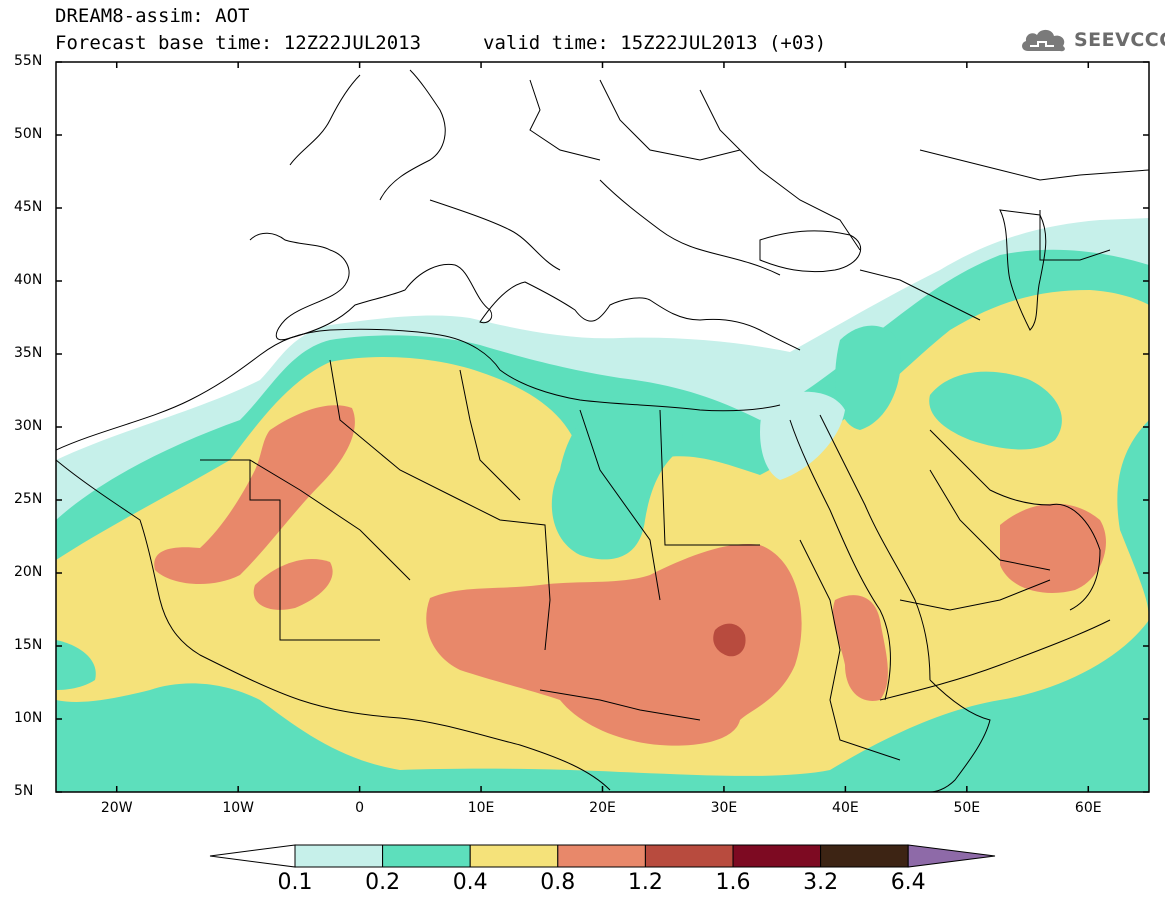 This screenshot has width=1165, height=905. What do you see at coordinates (238, 808) in the screenshot?
I see `lon-label: 10W` at bounding box center [238, 808].